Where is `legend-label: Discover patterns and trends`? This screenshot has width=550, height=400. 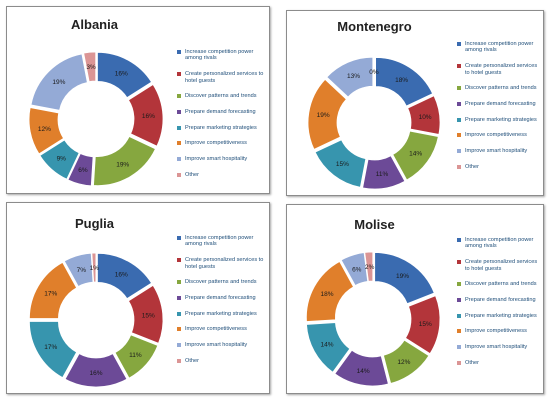
legend-label: Discover patterns and trends is located at coordinates (501, 88).